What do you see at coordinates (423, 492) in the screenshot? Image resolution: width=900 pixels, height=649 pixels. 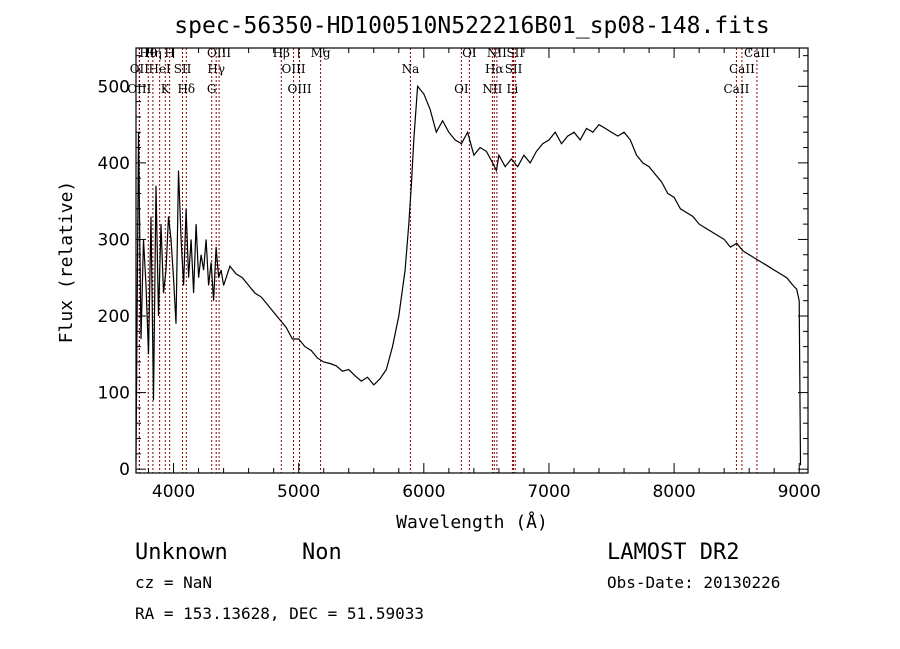 I see `x-tick-label: 6000` at bounding box center [423, 492].